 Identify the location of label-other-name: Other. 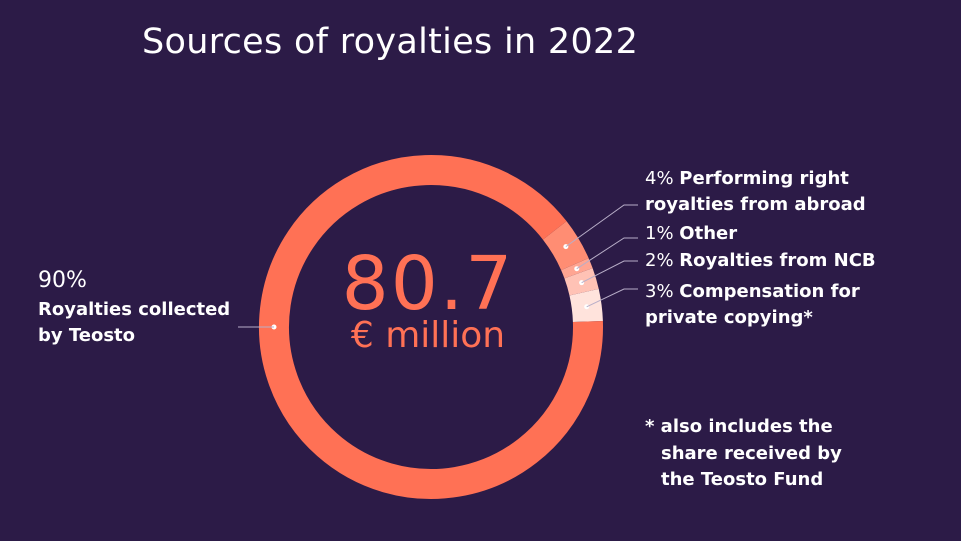
(708, 233).